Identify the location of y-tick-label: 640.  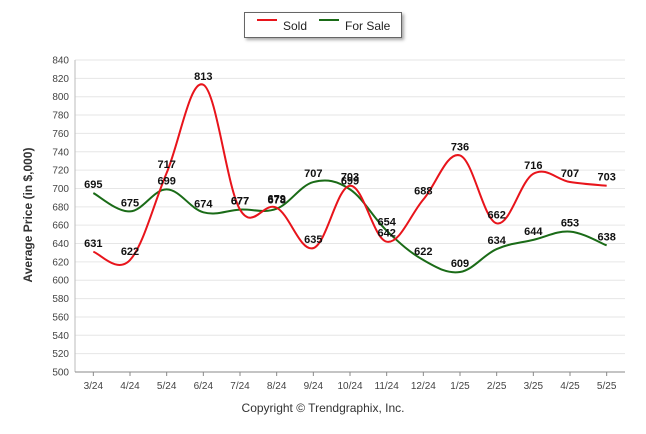
(60, 244).